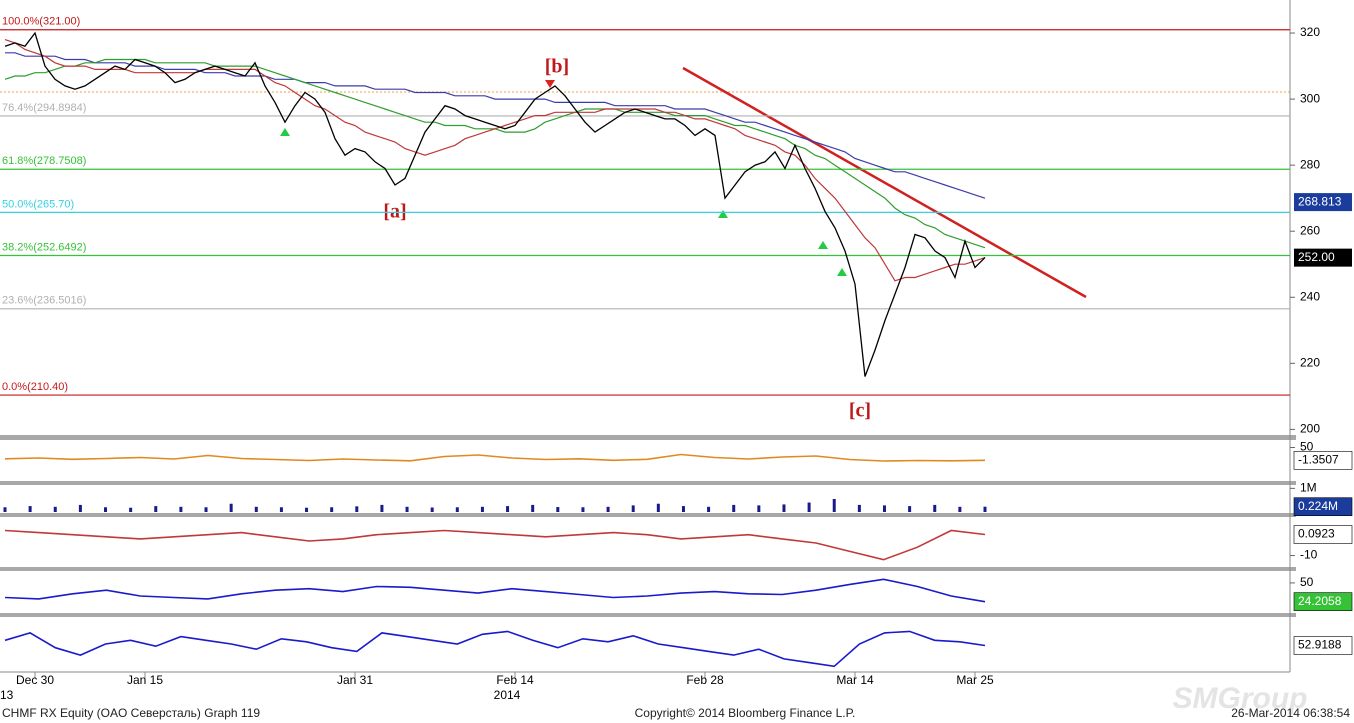 The height and width of the screenshot is (723, 1354). I want to click on x-tick-label: Mar 25, so click(975, 680).